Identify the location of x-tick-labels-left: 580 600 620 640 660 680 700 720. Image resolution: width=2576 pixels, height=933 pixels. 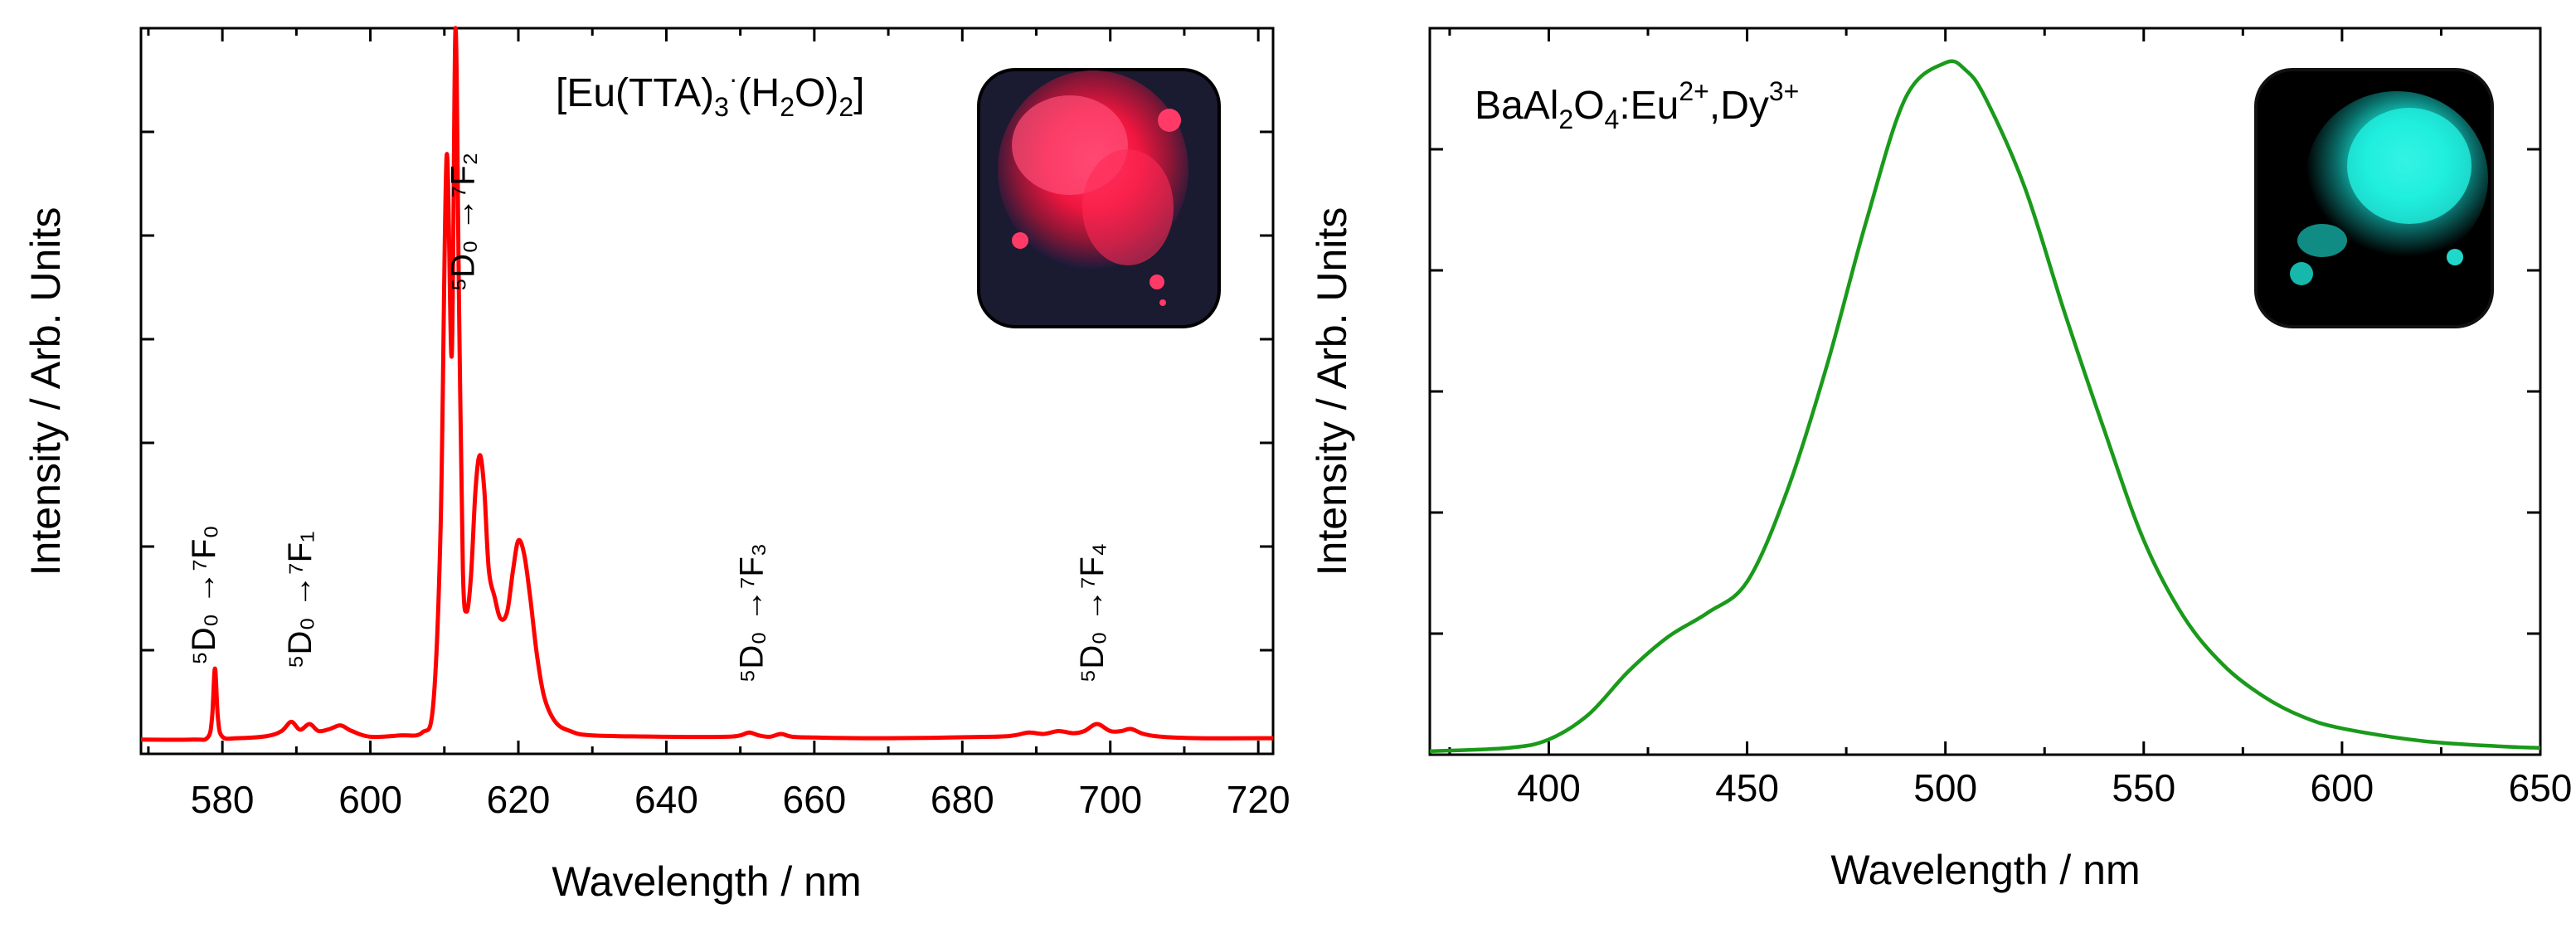
(740, 799).